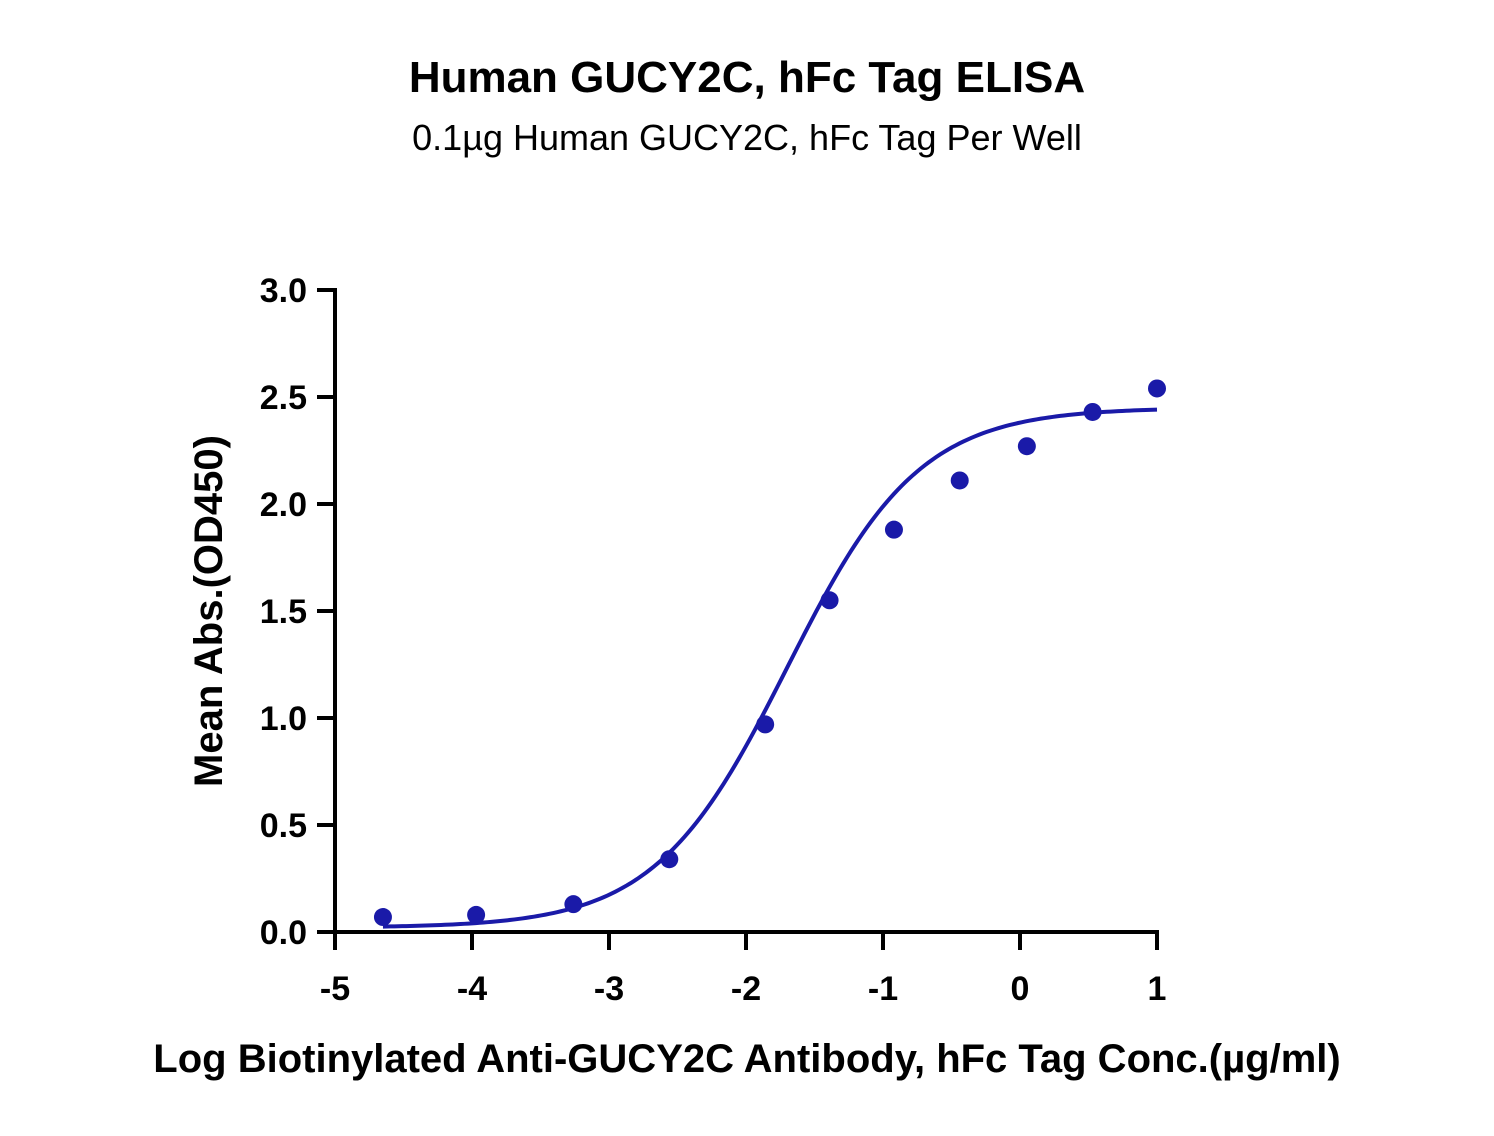 This screenshot has height=1136, width=1494. Describe the element at coordinates (883, 989) in the screenshot. I see `x-tick-label: -1` at that location.